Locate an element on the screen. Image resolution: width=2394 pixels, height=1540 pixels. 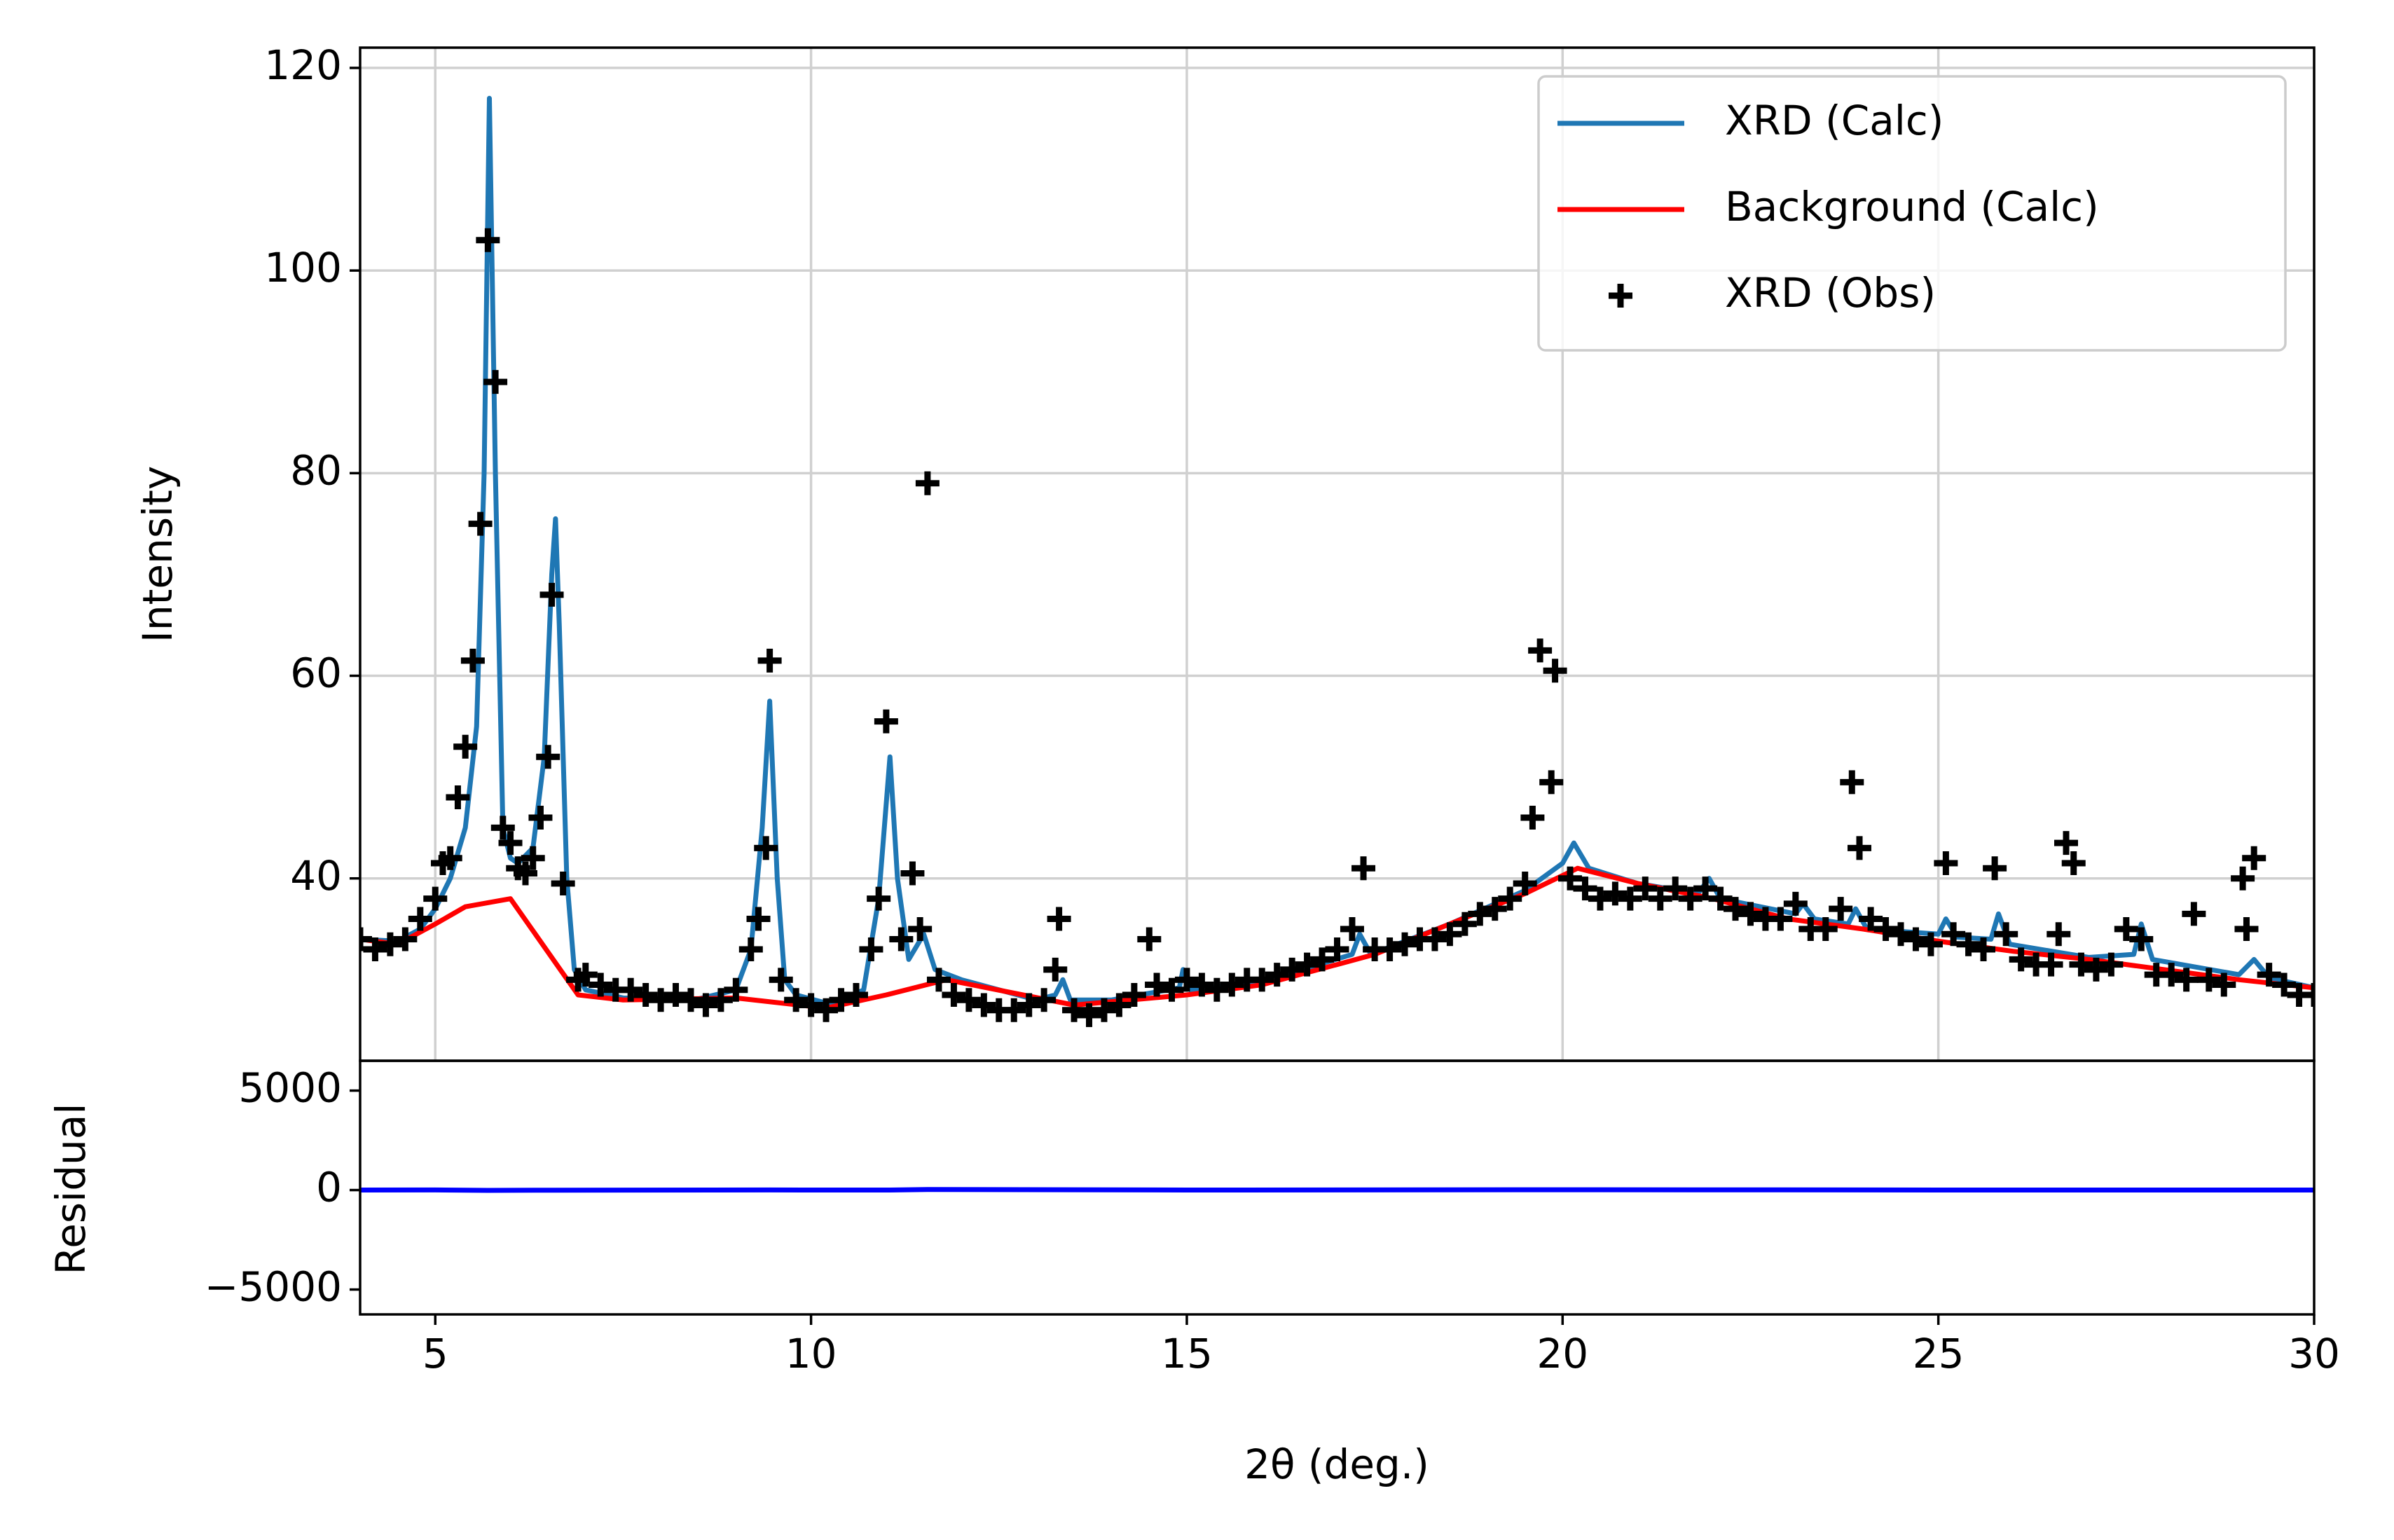
y-tick-label: 120 is located at coordinates (303, 65).